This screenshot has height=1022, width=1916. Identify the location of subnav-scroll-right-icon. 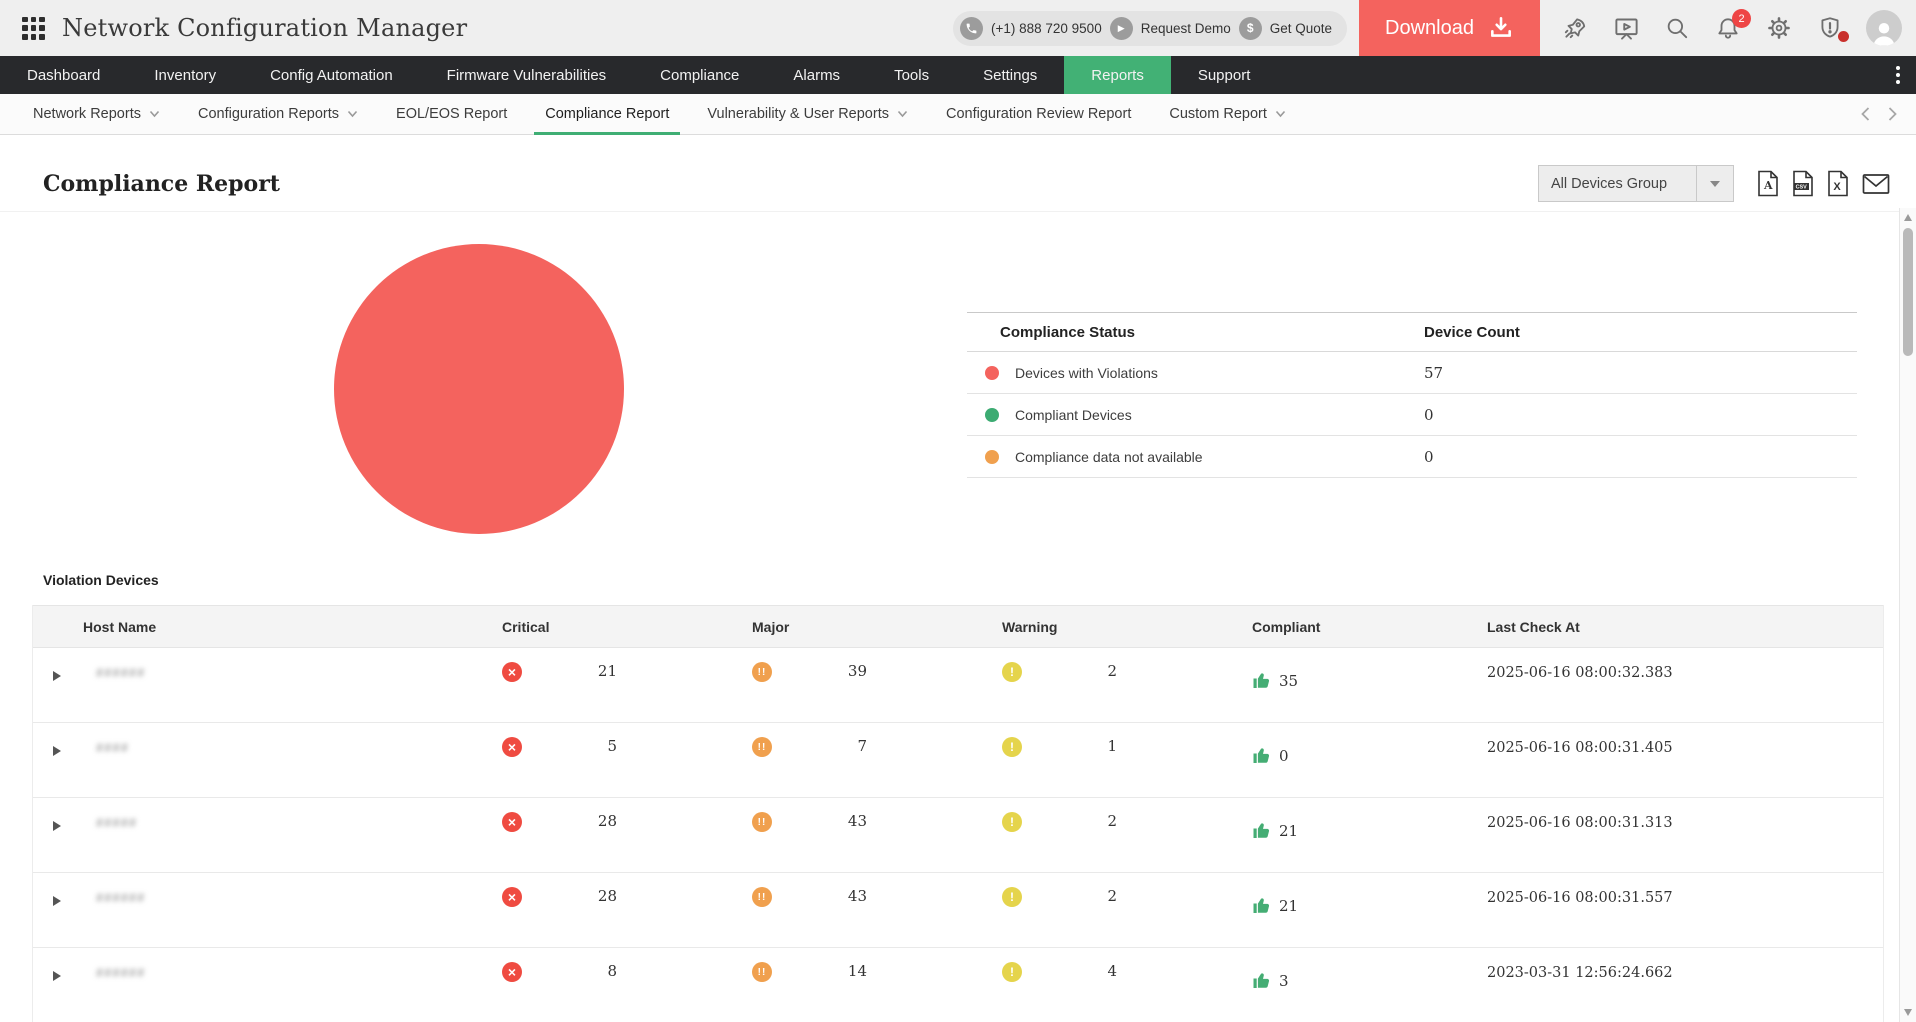
(1892, 114).